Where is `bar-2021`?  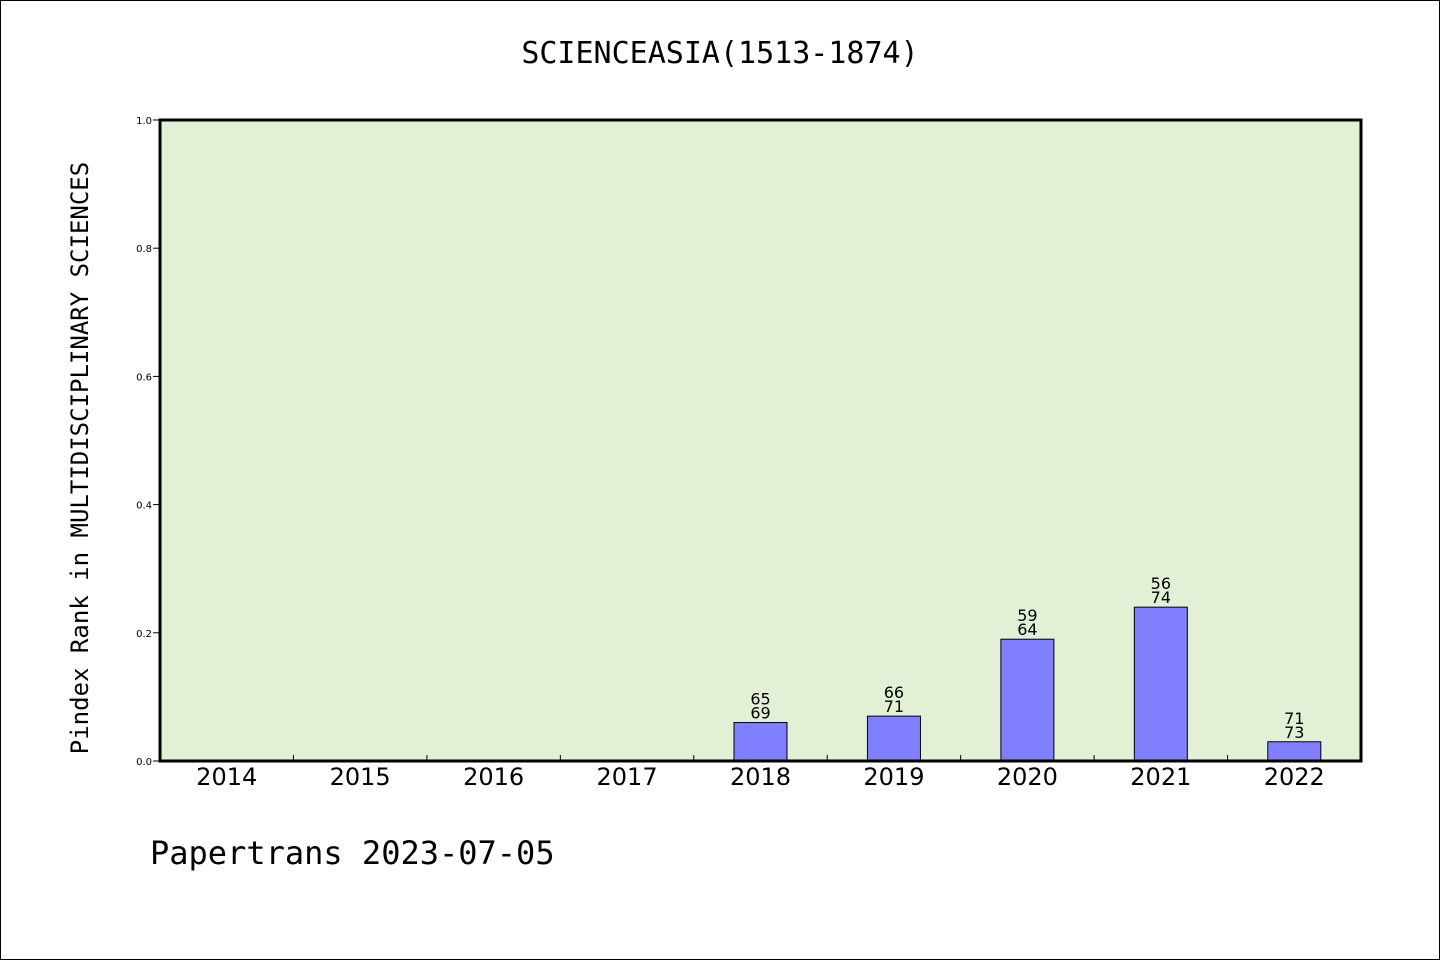 bar-2021 is located at coordinates (1160, 684).